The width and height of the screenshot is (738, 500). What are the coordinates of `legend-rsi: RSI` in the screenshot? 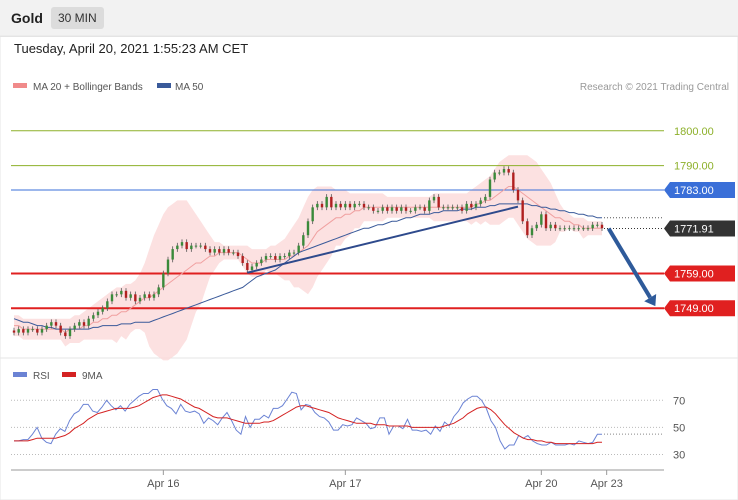 It's located at (41, 376).